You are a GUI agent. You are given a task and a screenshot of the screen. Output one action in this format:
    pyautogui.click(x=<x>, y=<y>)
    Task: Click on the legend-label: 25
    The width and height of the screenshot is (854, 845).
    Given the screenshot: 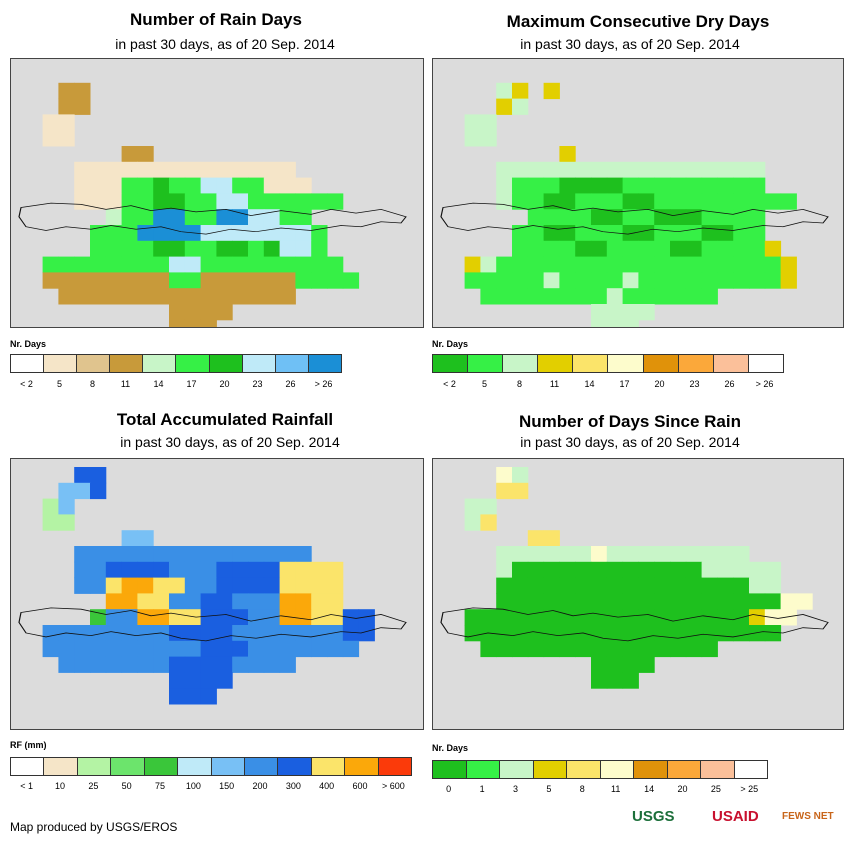 What is the action you would take?
    pyautogui.click(x=93, y=786)
    